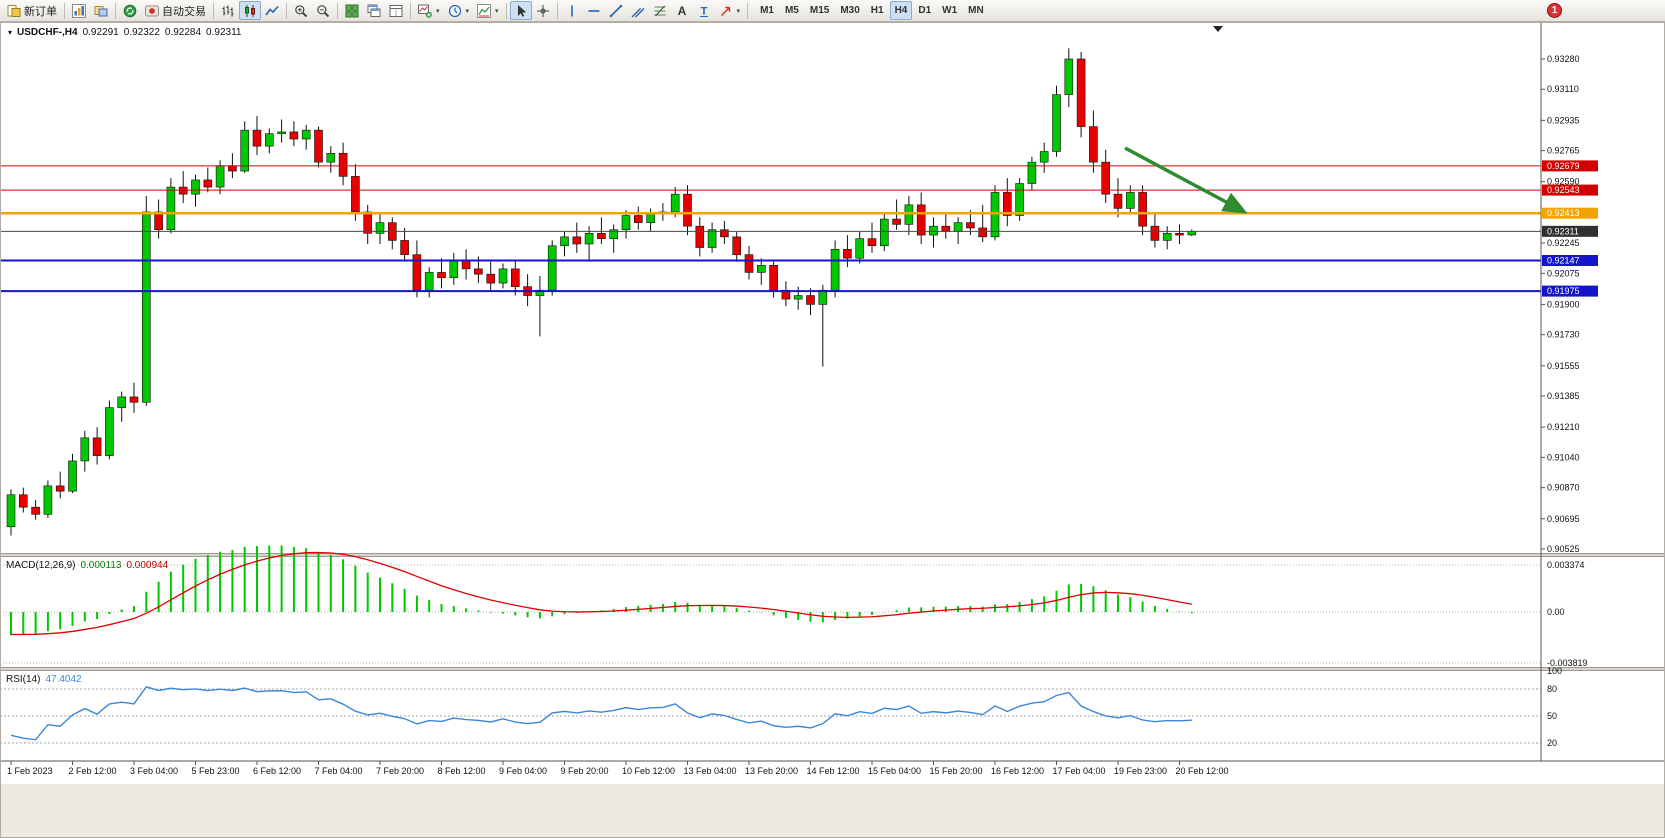 This screenshot has height=838, width=1665. I want to click on svg-text: 0.91040, so click(1563, 457).